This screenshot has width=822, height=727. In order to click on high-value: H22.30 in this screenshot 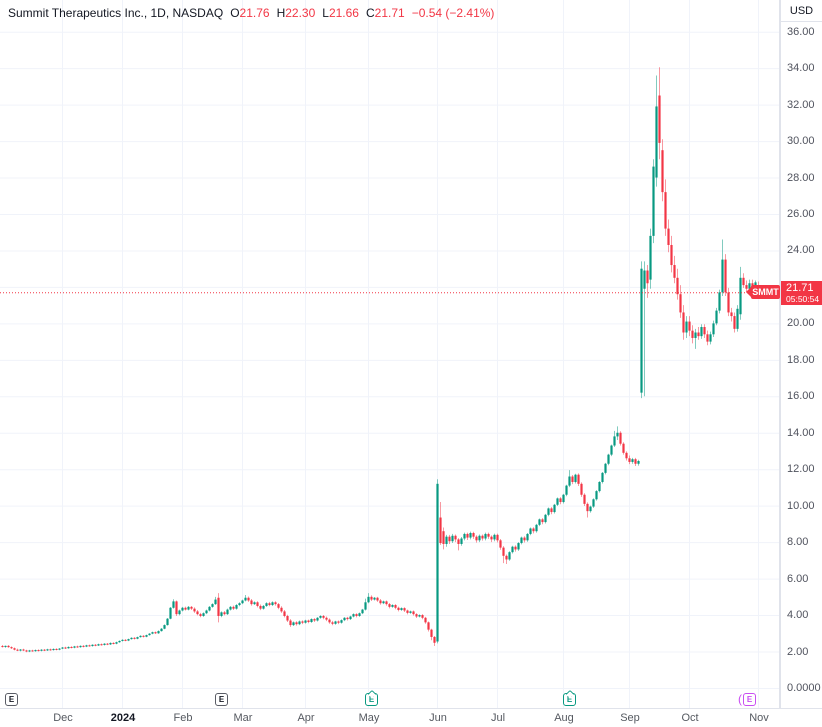, I will do `click(296, 13)`.